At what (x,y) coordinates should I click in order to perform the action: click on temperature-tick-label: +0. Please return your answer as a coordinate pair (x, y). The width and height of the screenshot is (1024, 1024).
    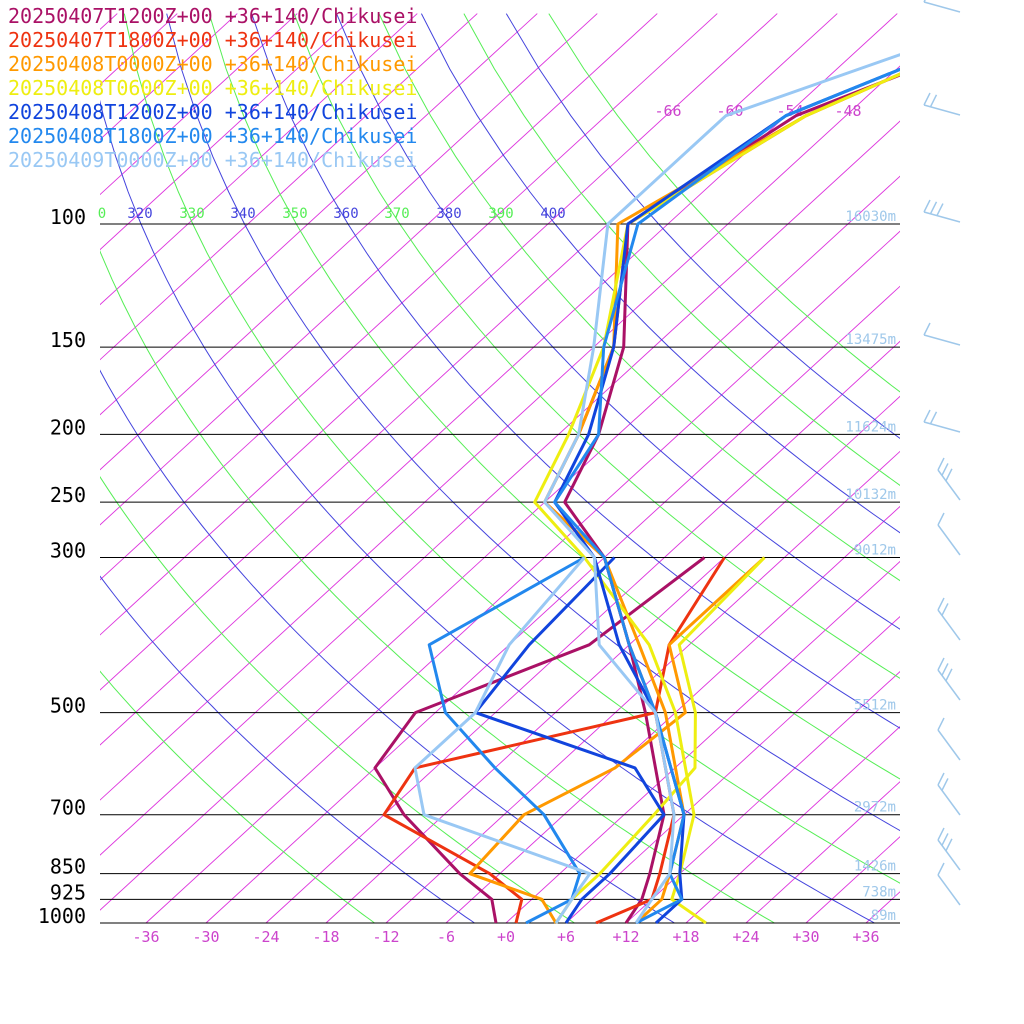
    Looking at the image, I should click on (506, 937).